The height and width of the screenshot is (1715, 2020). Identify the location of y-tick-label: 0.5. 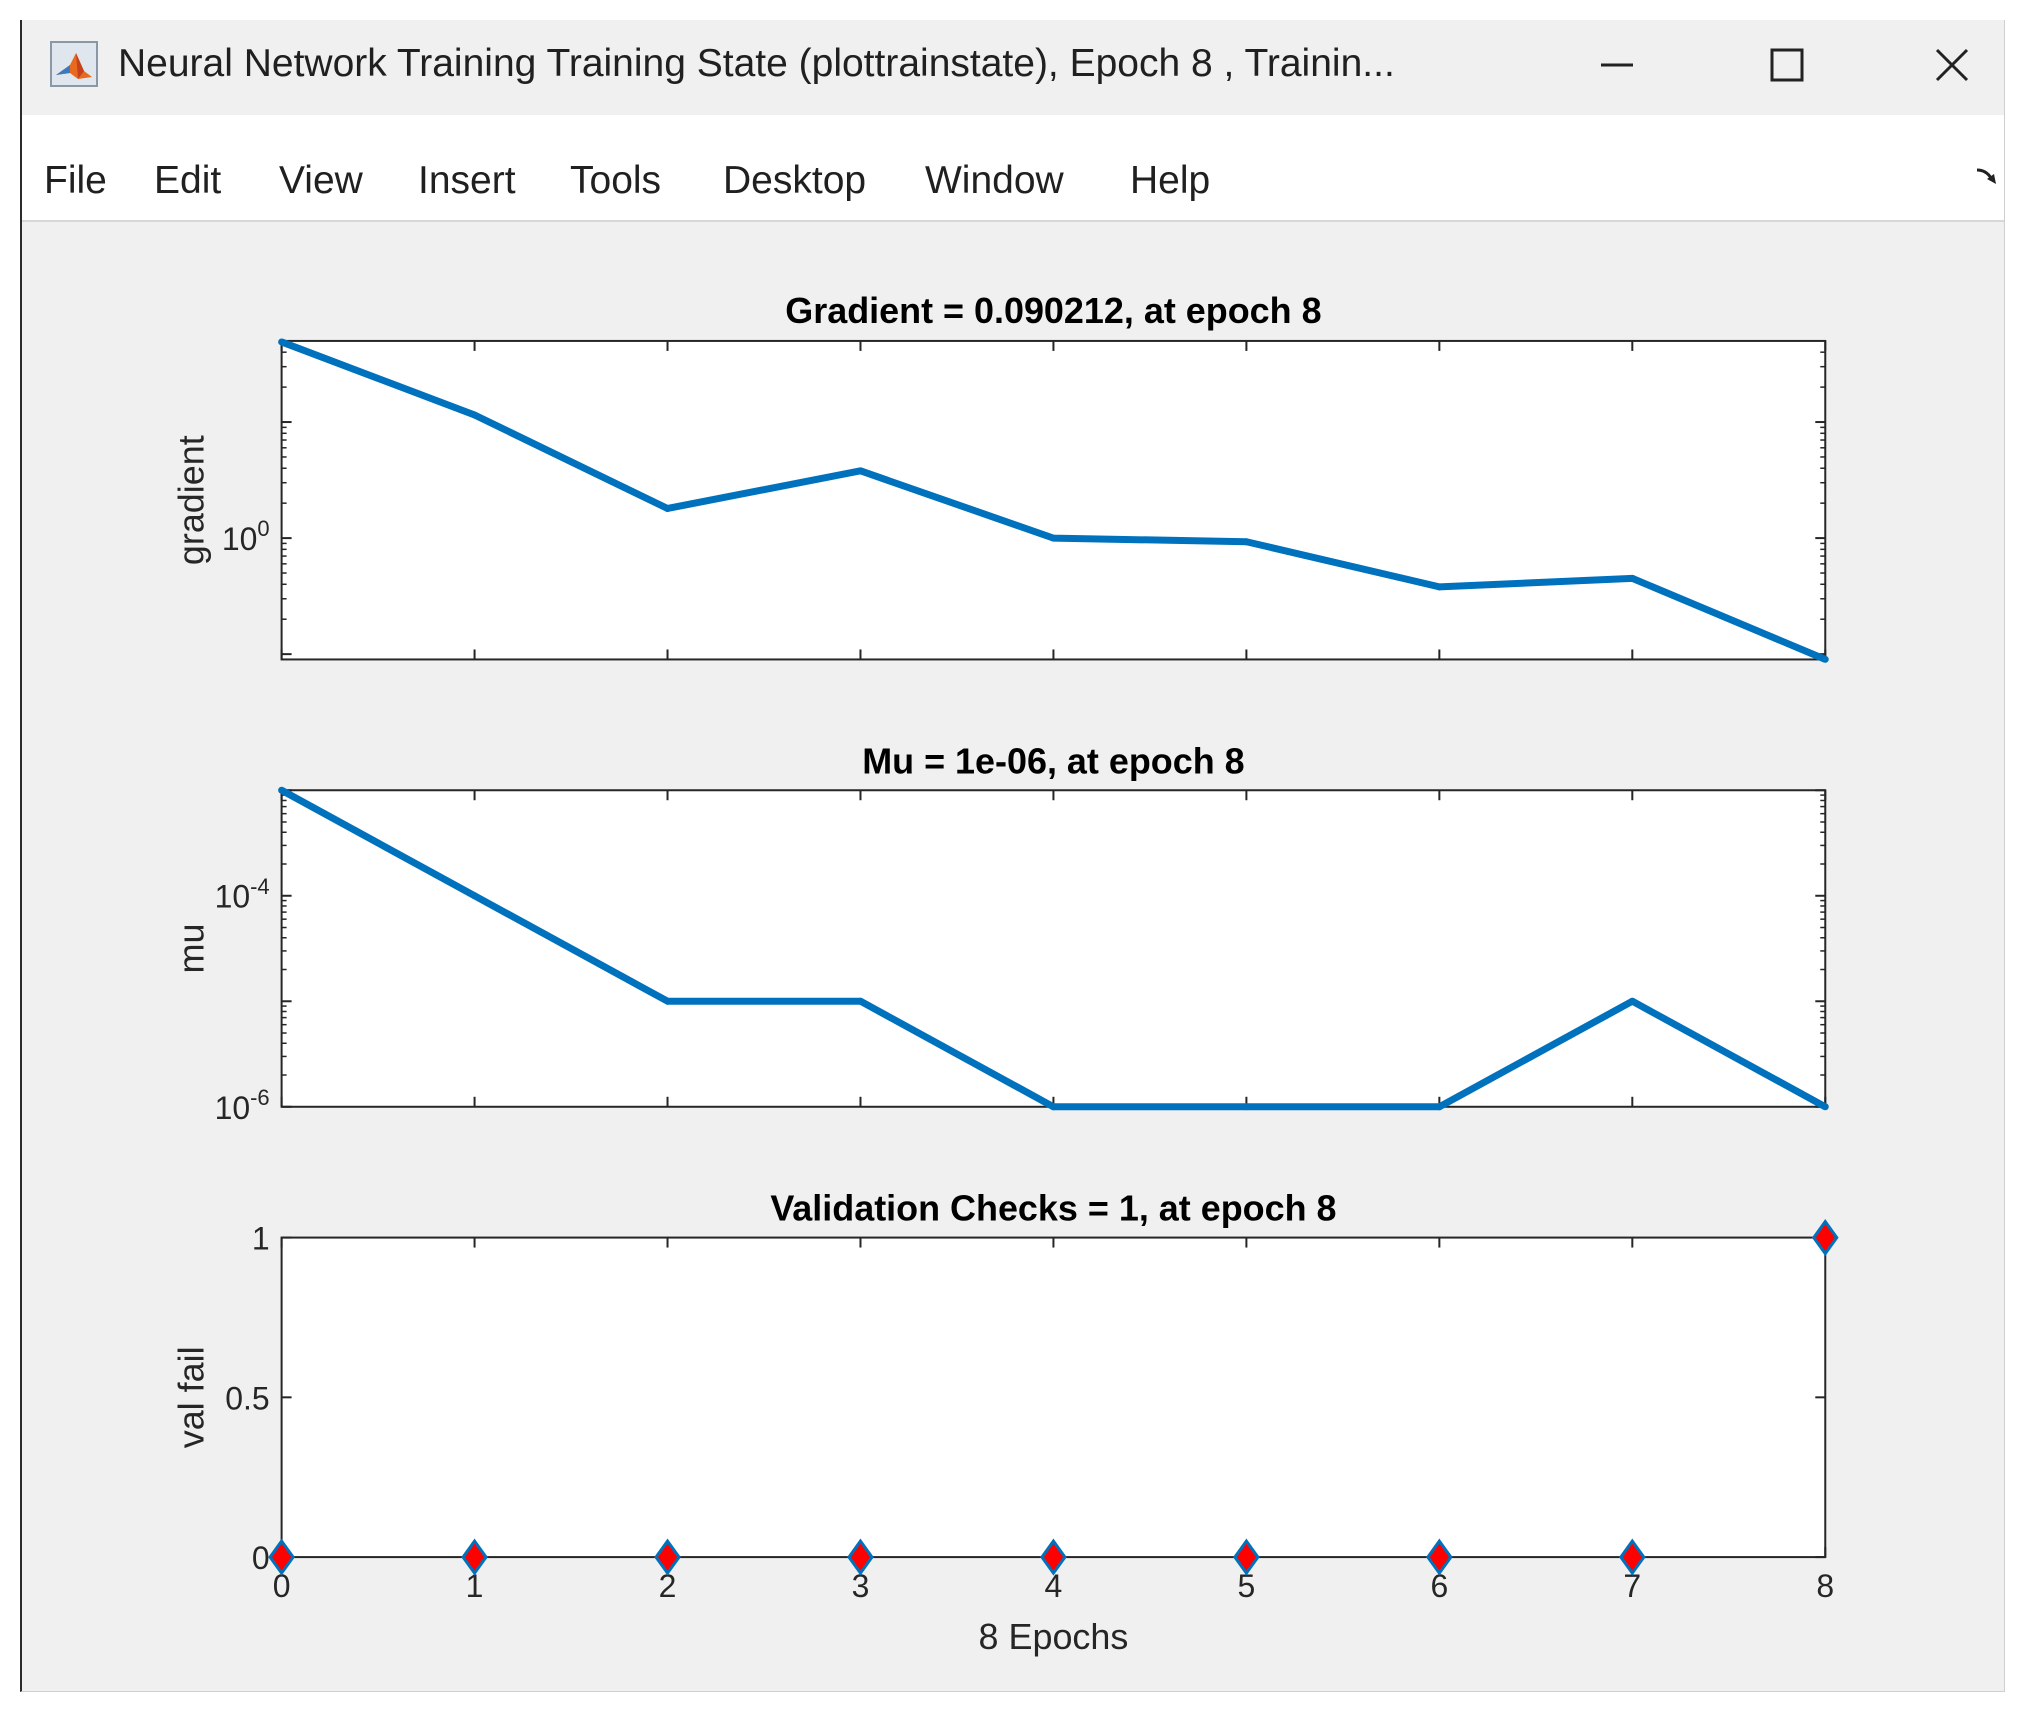
(247, 1398).